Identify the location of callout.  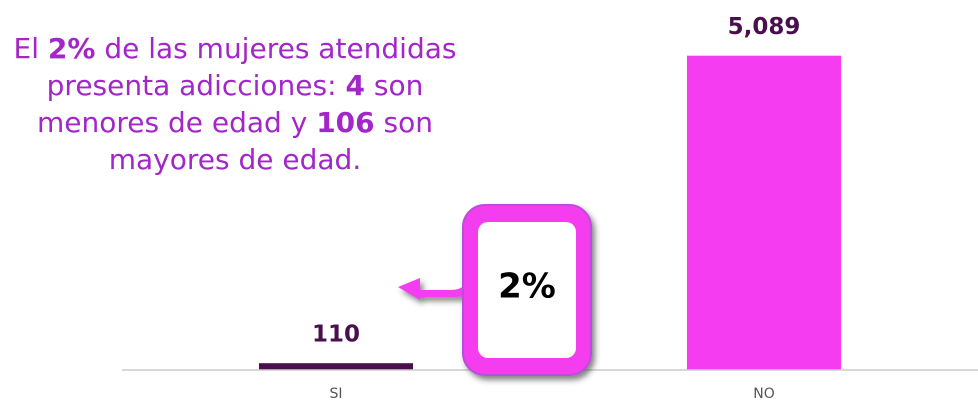
(495, 290).